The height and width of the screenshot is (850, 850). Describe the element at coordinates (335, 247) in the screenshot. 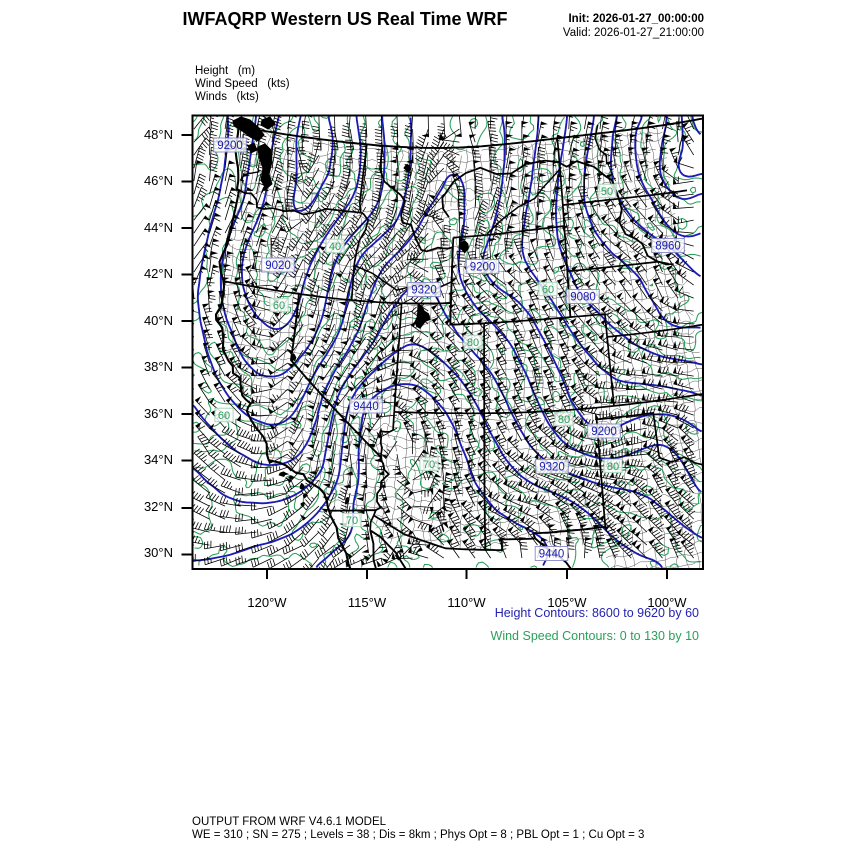

I see `svg-text: 40` at that location.